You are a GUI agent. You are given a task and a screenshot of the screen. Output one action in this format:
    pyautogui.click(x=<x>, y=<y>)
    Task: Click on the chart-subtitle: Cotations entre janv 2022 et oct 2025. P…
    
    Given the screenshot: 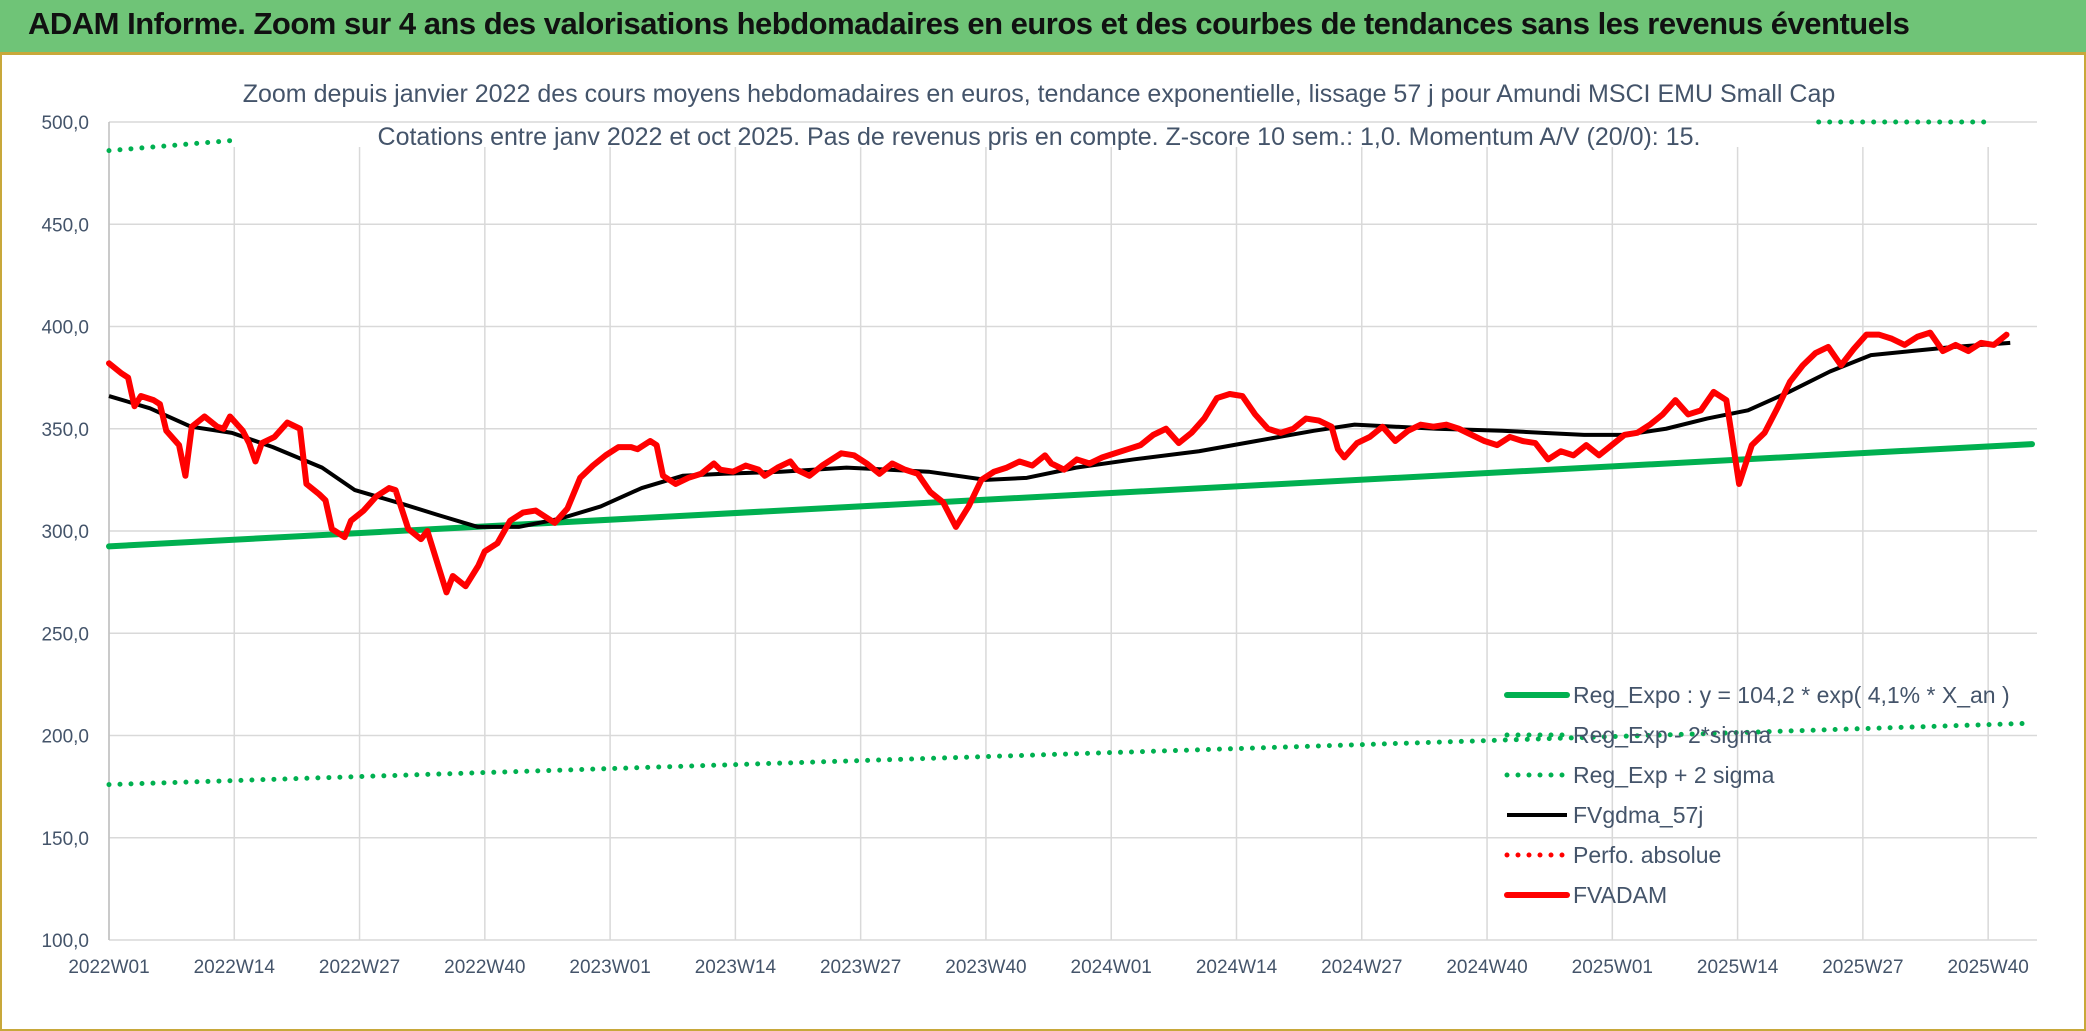 What is the action you would take?
    pyautogui.click(x=1039, y=137)
    